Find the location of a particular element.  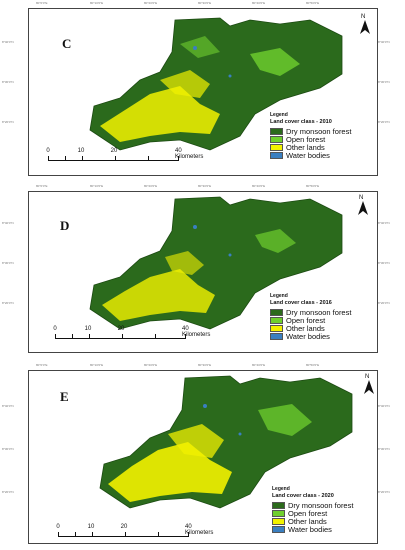

panel-letter: C is located at coordinates (67, 43).